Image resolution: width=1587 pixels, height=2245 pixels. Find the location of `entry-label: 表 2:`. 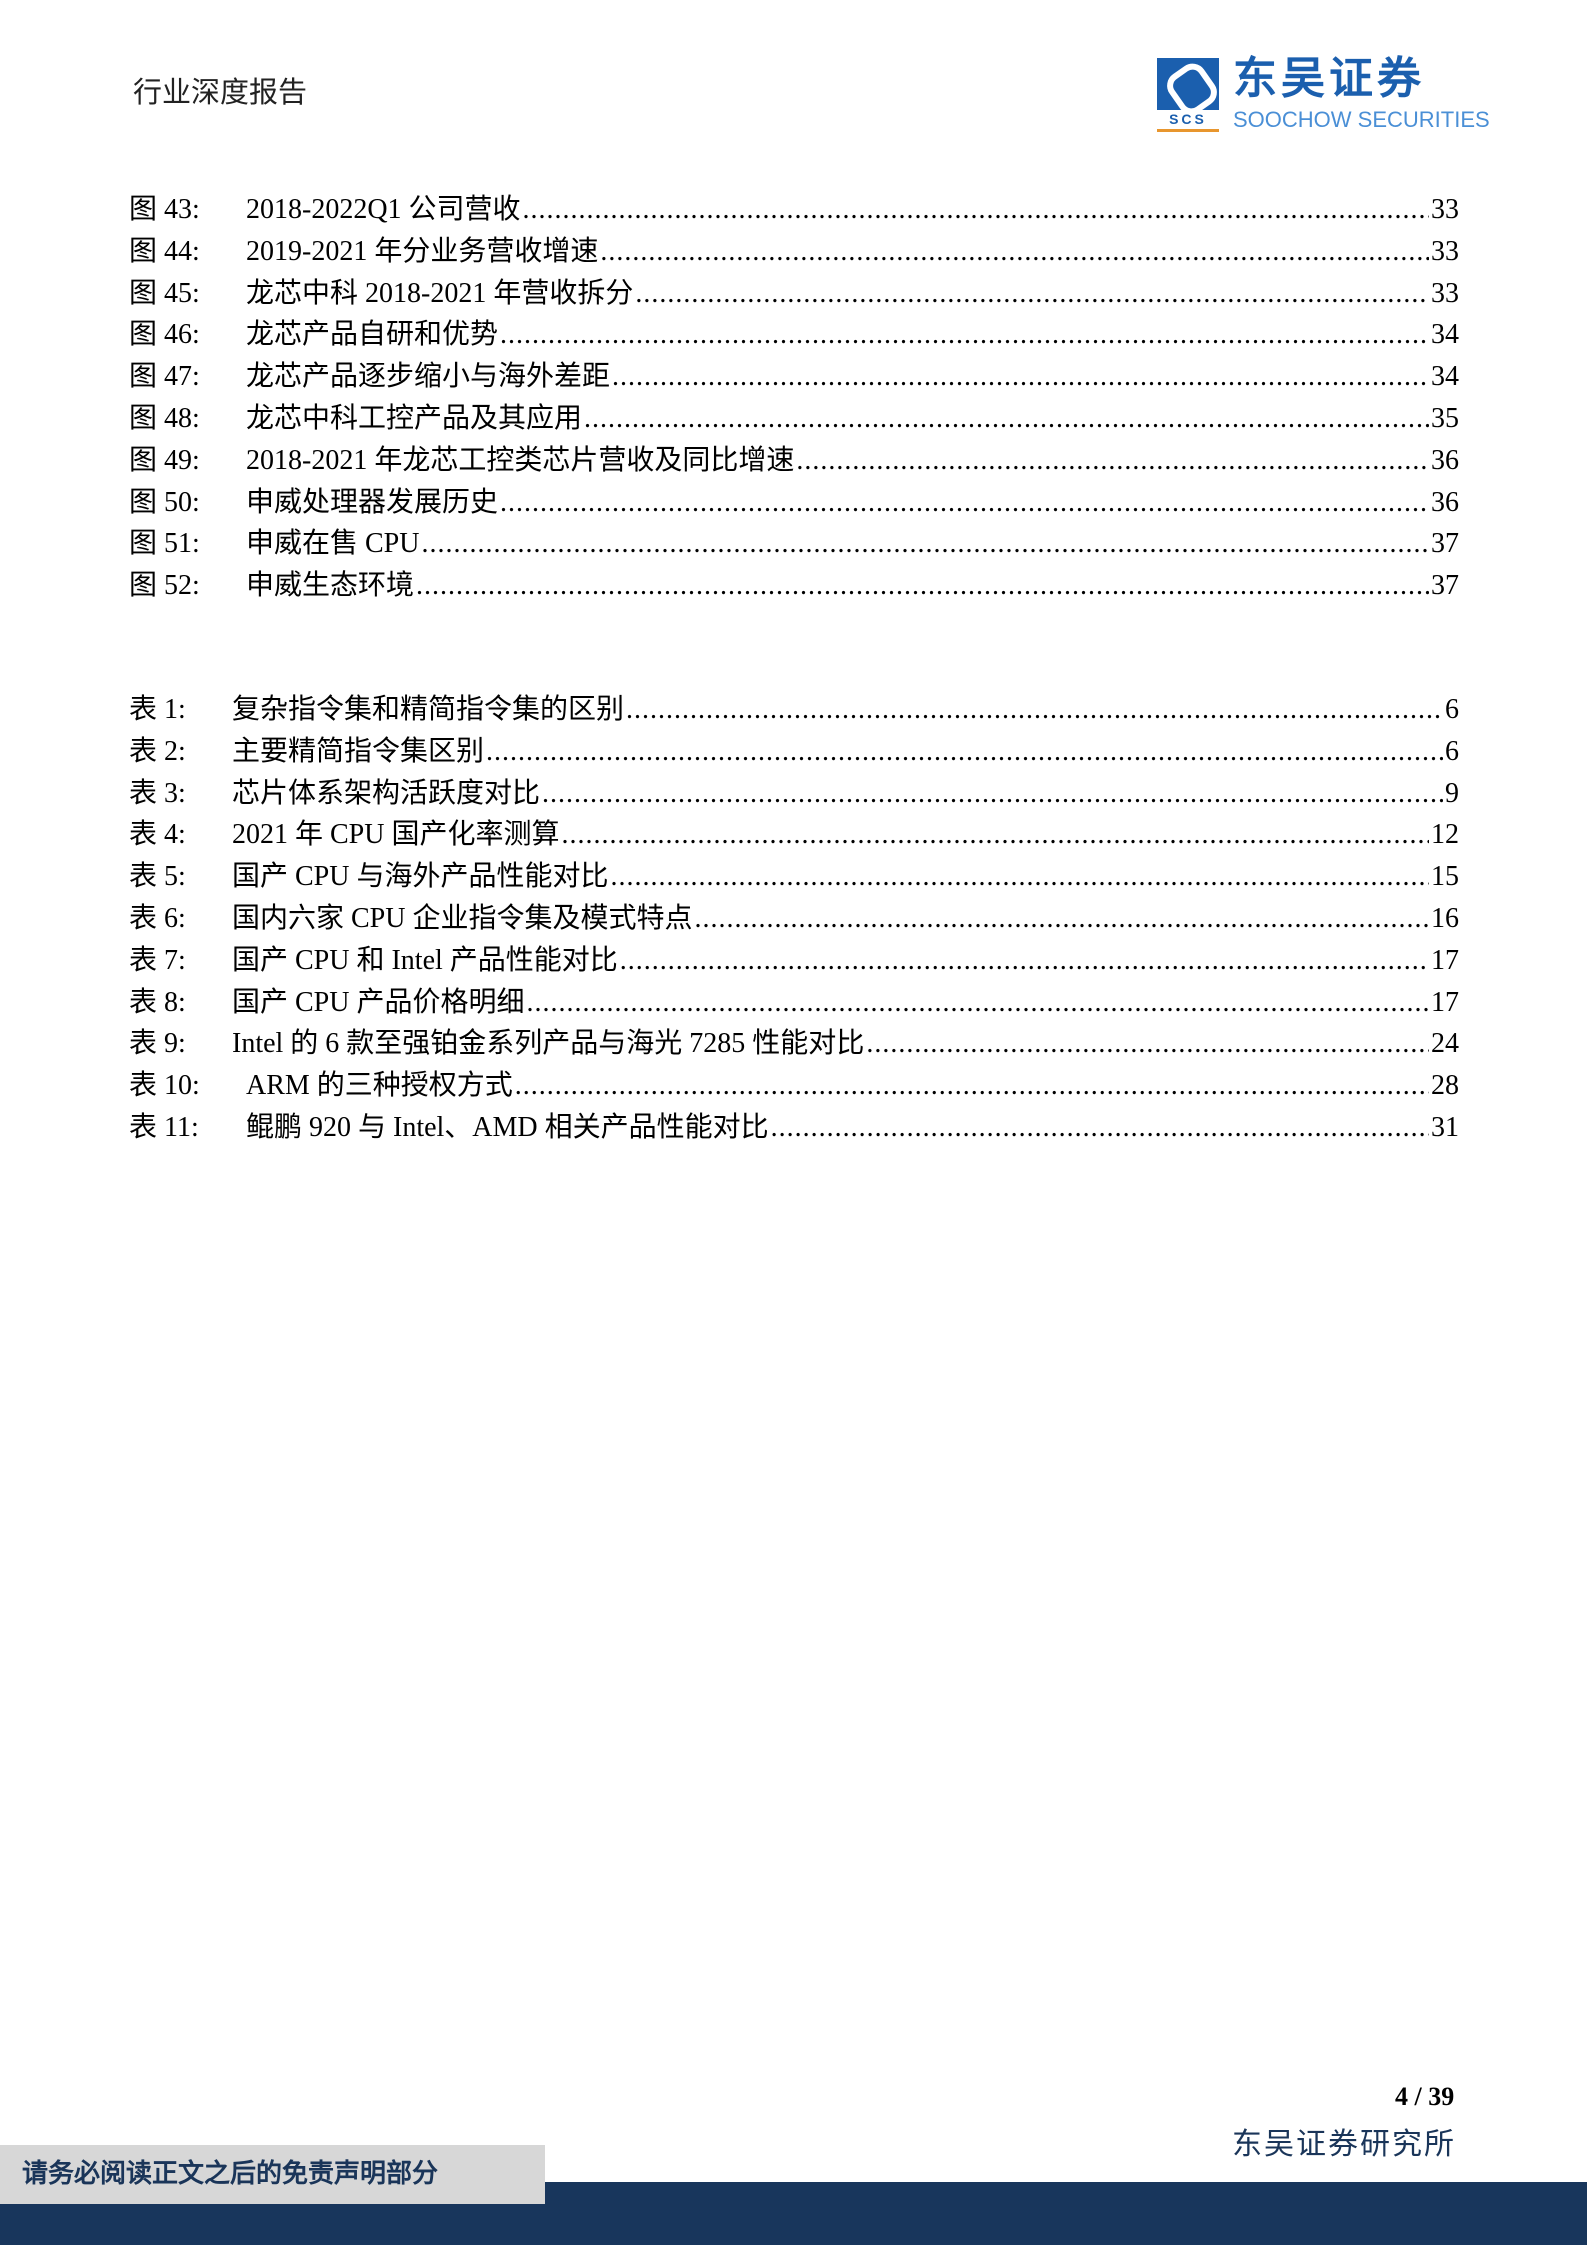

entry-label: 表 2: is located at coordinates (157, 751).